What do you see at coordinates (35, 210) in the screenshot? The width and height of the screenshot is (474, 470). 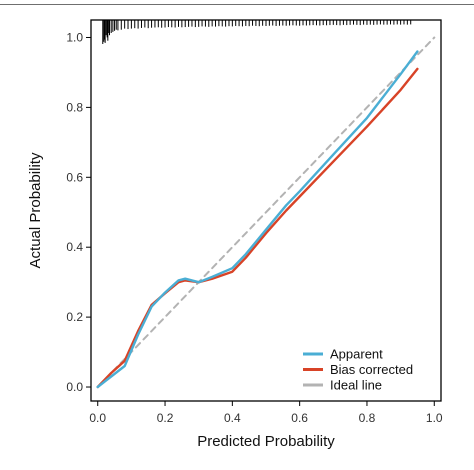 I see `y-axis-title: Actual Probability` at bounding box center [35, 210].